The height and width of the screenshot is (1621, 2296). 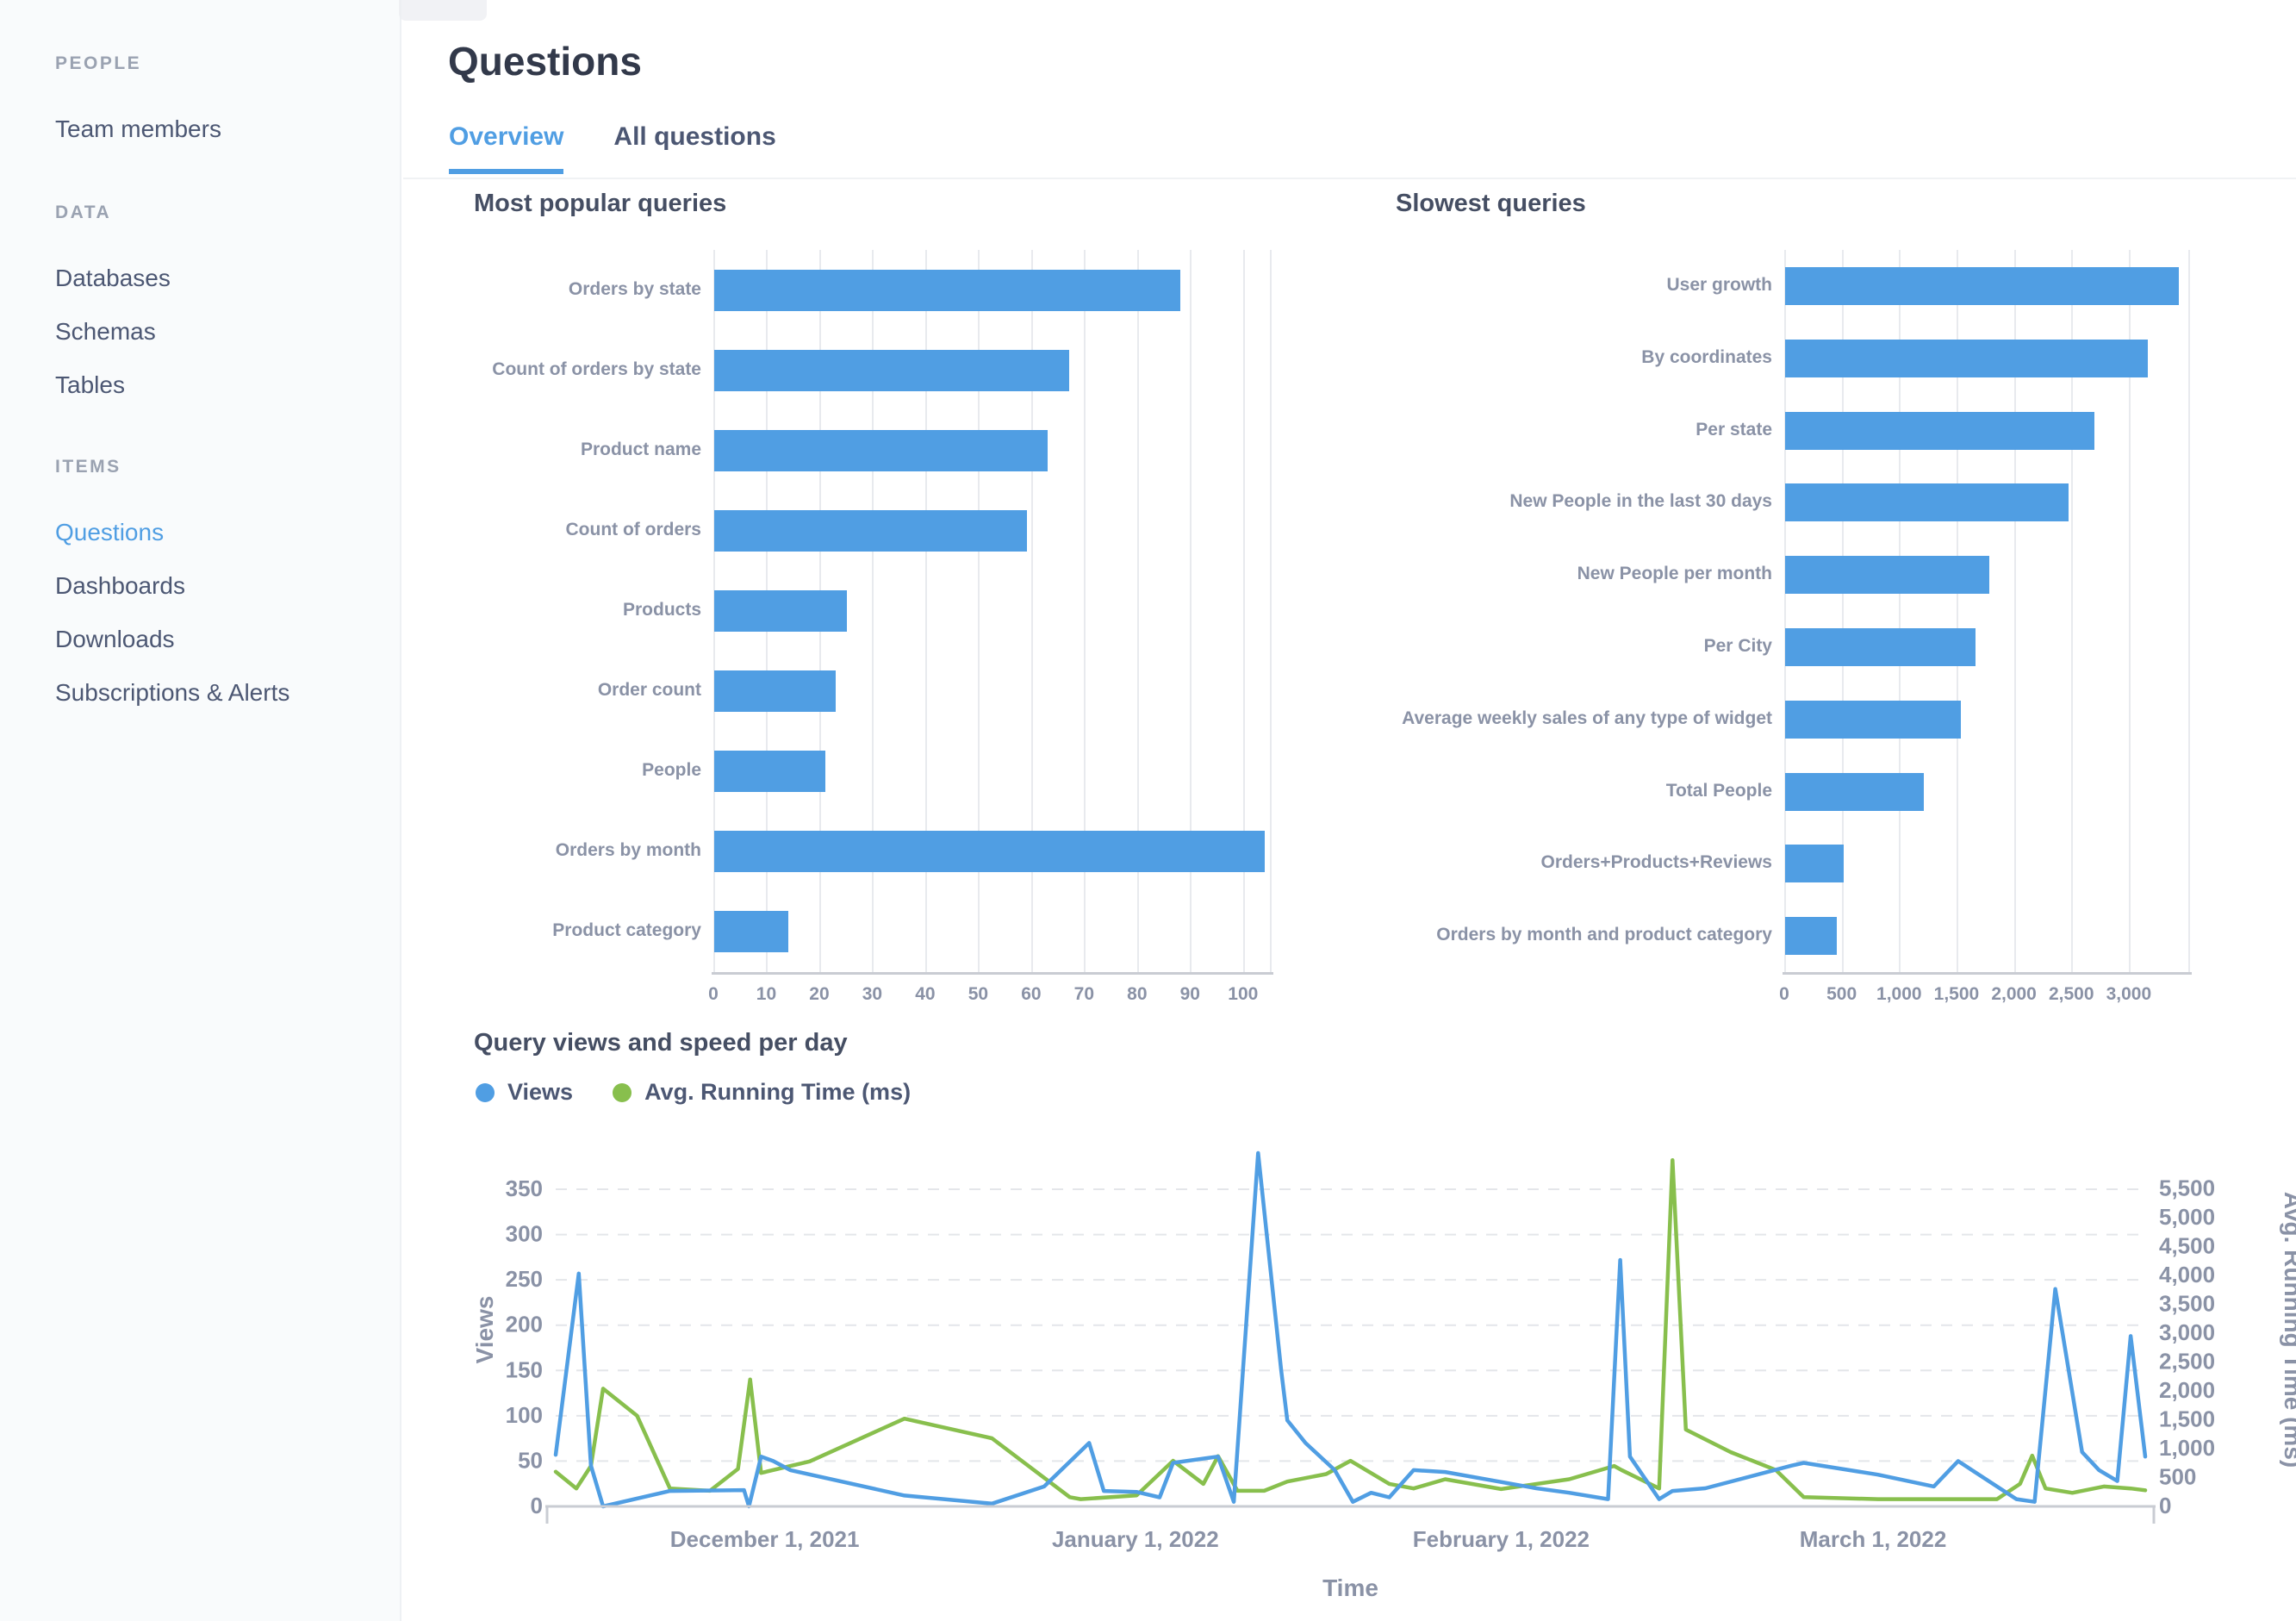 I want to click on x-tick-label: 60, so click(x=1031, y=994).